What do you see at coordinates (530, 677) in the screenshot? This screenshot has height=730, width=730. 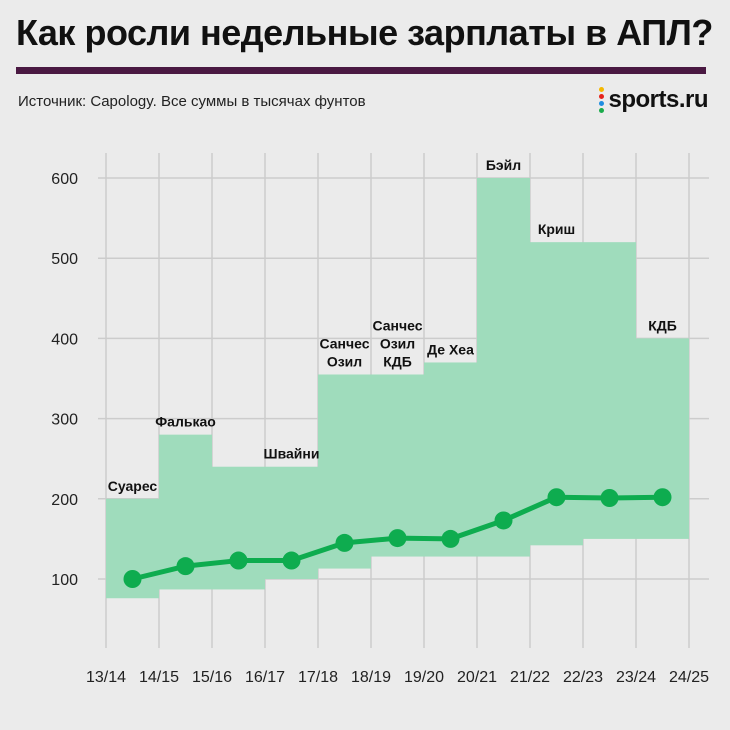 I see `x-tick-label: 21/22` at bounding box center [530, 677].